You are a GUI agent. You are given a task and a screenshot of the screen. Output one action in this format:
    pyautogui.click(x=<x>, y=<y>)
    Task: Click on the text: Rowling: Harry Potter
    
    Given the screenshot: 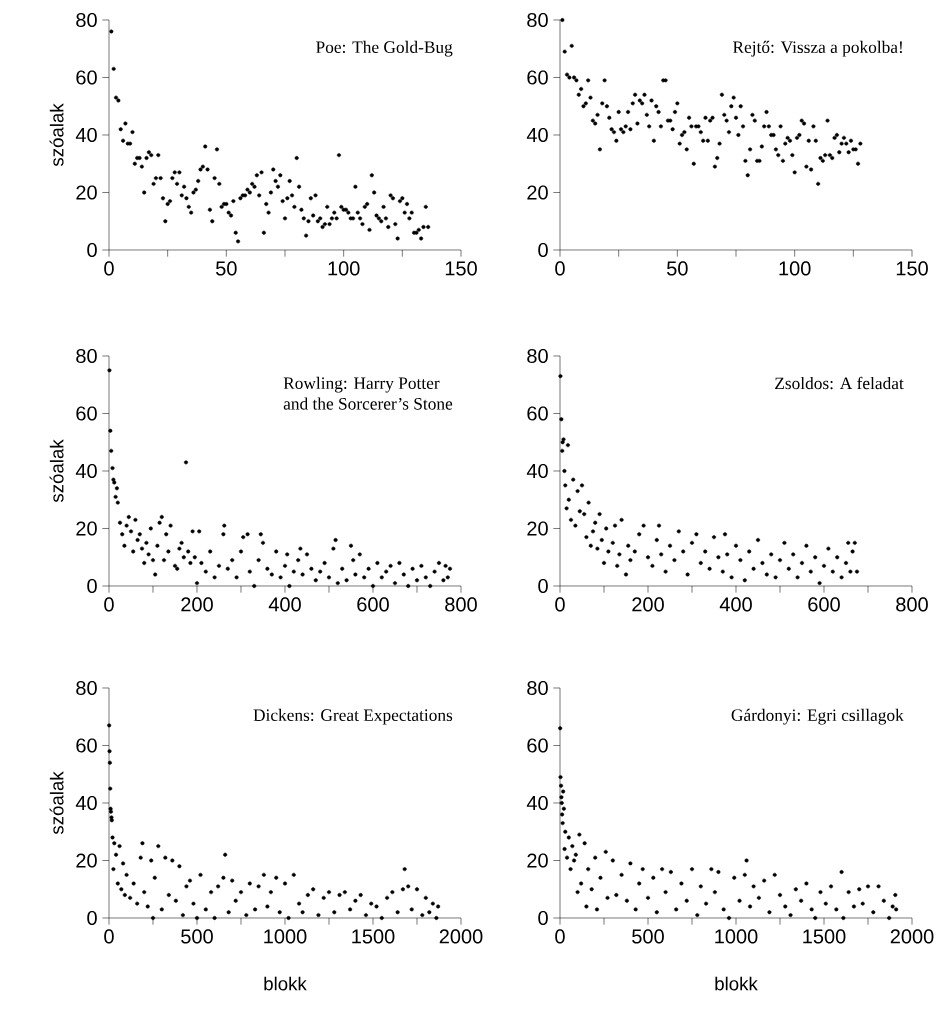 What is the action you would take?
    pyautogui.click(x=361, y=384)
    